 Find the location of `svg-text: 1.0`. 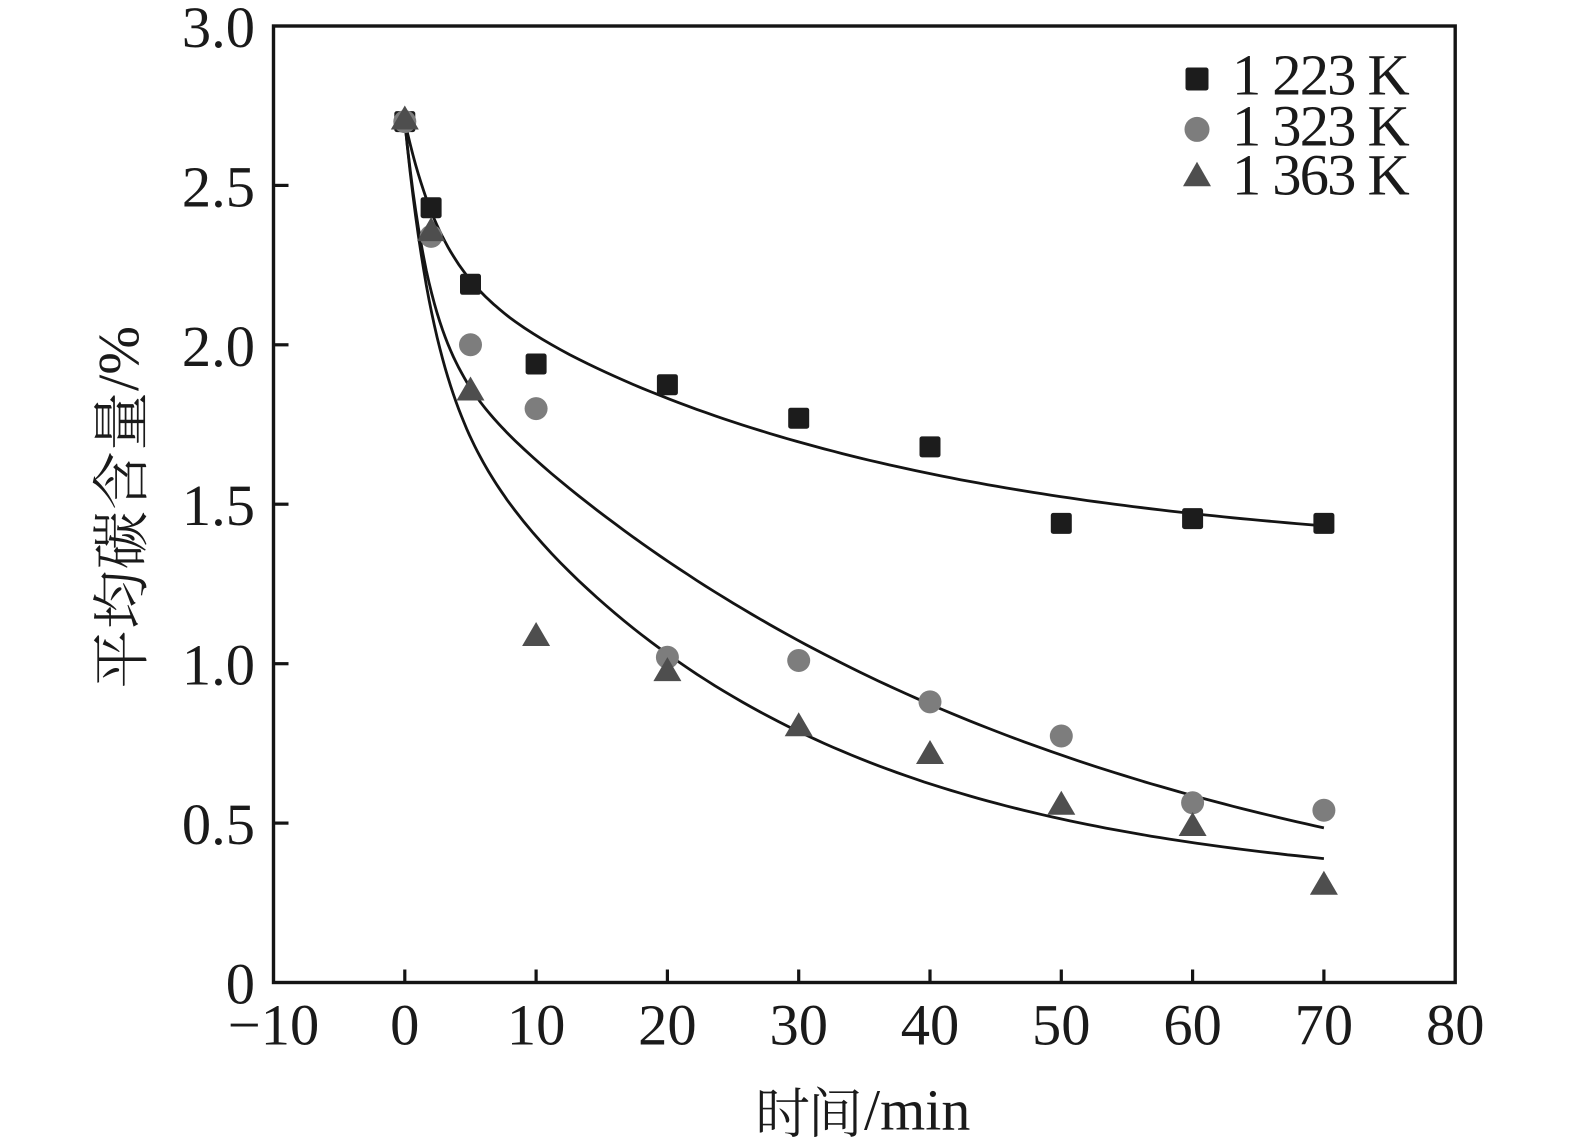

svg-text: 1.0 is located at coordinates (218, 665).